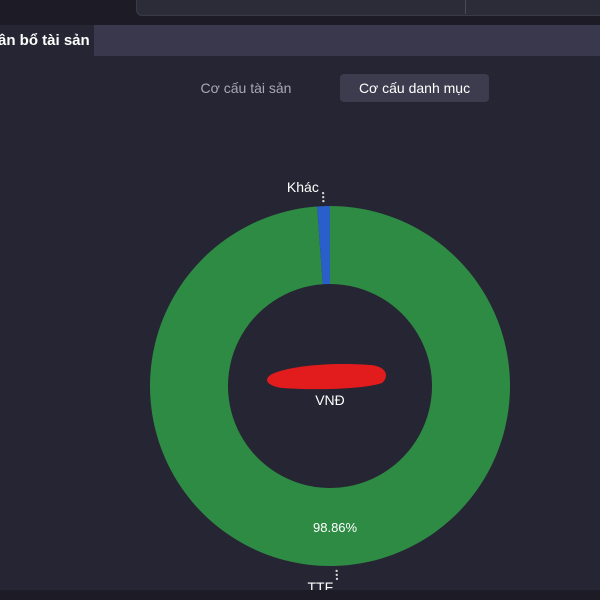 Image resolution: width=600 pixels, height=600 pixels. I want to click on center-unit-label: VNĐ, so click(330, 400).